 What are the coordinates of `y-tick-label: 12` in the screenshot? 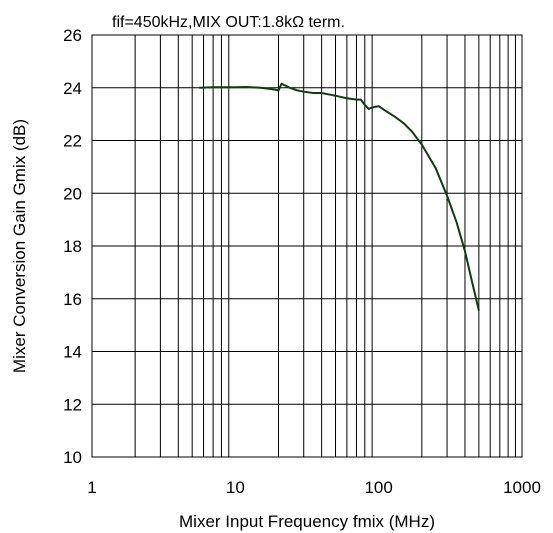 It's located at (72, 404).